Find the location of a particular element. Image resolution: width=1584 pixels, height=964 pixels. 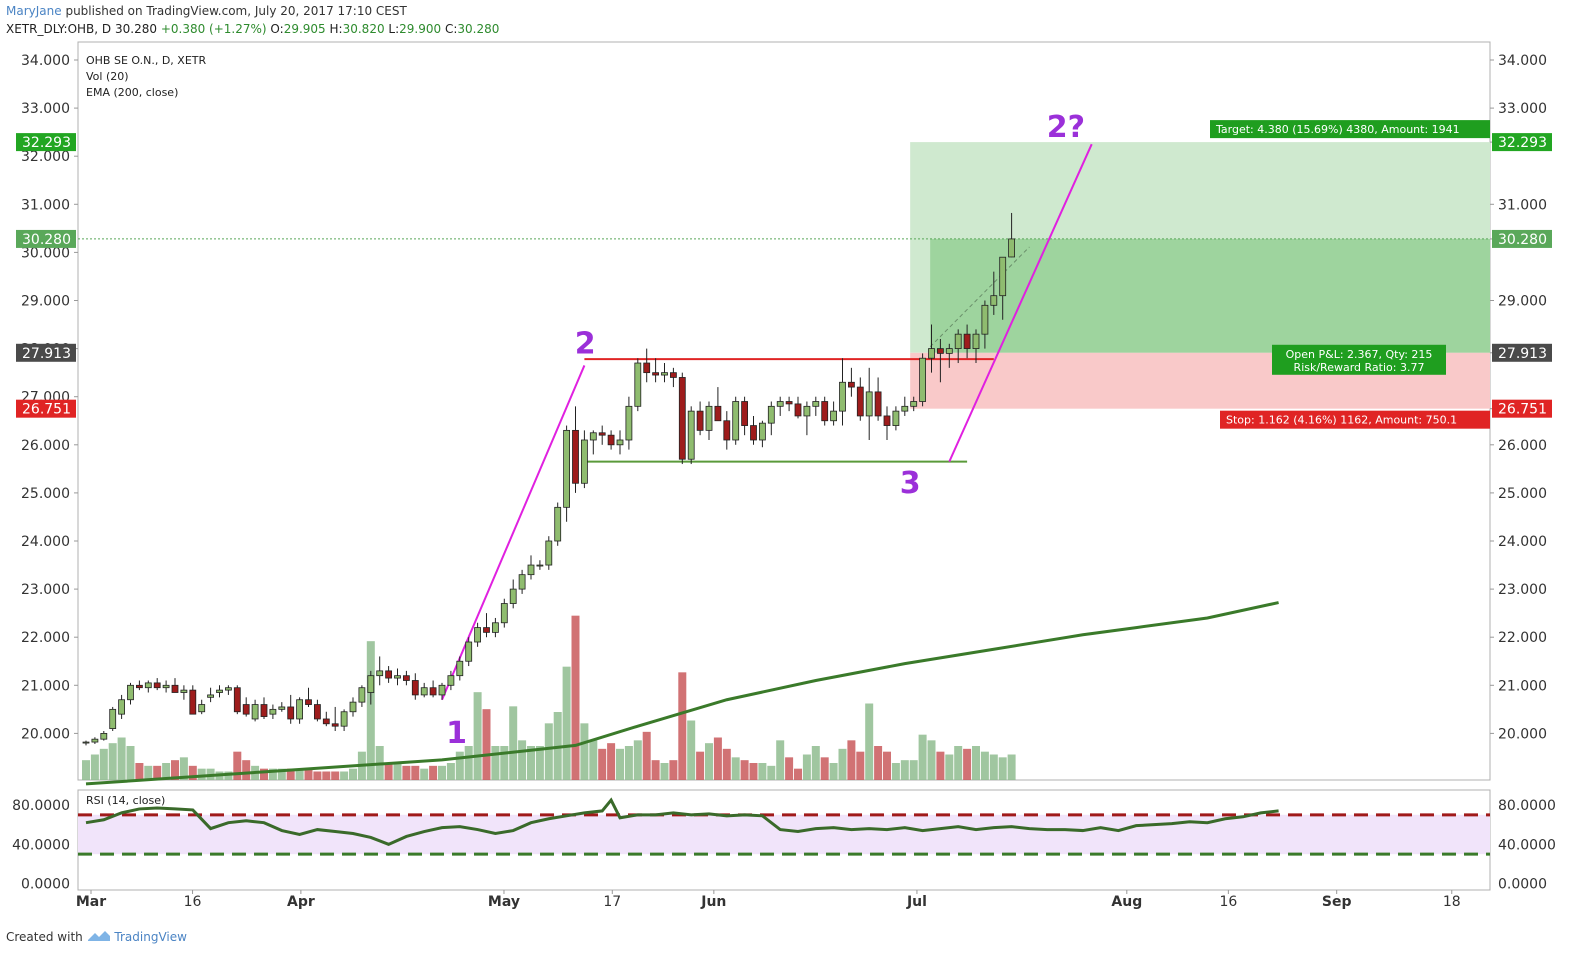

tradingview-logo-icon is located at coordinates (101, 937).